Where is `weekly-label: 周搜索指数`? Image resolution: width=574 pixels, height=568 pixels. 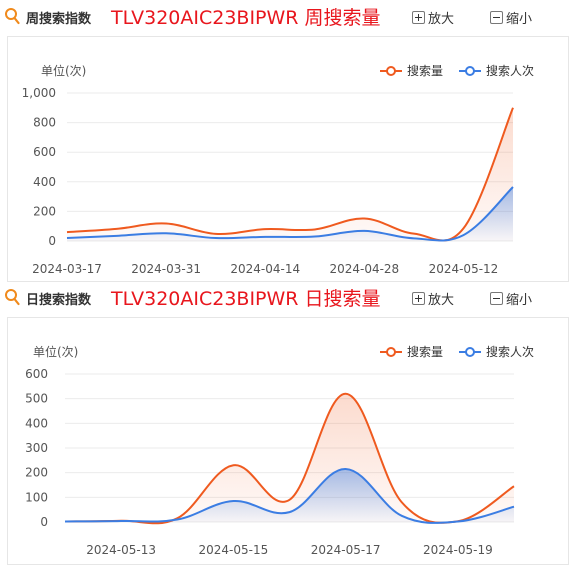
weekly-label: 周搜索指数 is located at coordinates (58, 17).